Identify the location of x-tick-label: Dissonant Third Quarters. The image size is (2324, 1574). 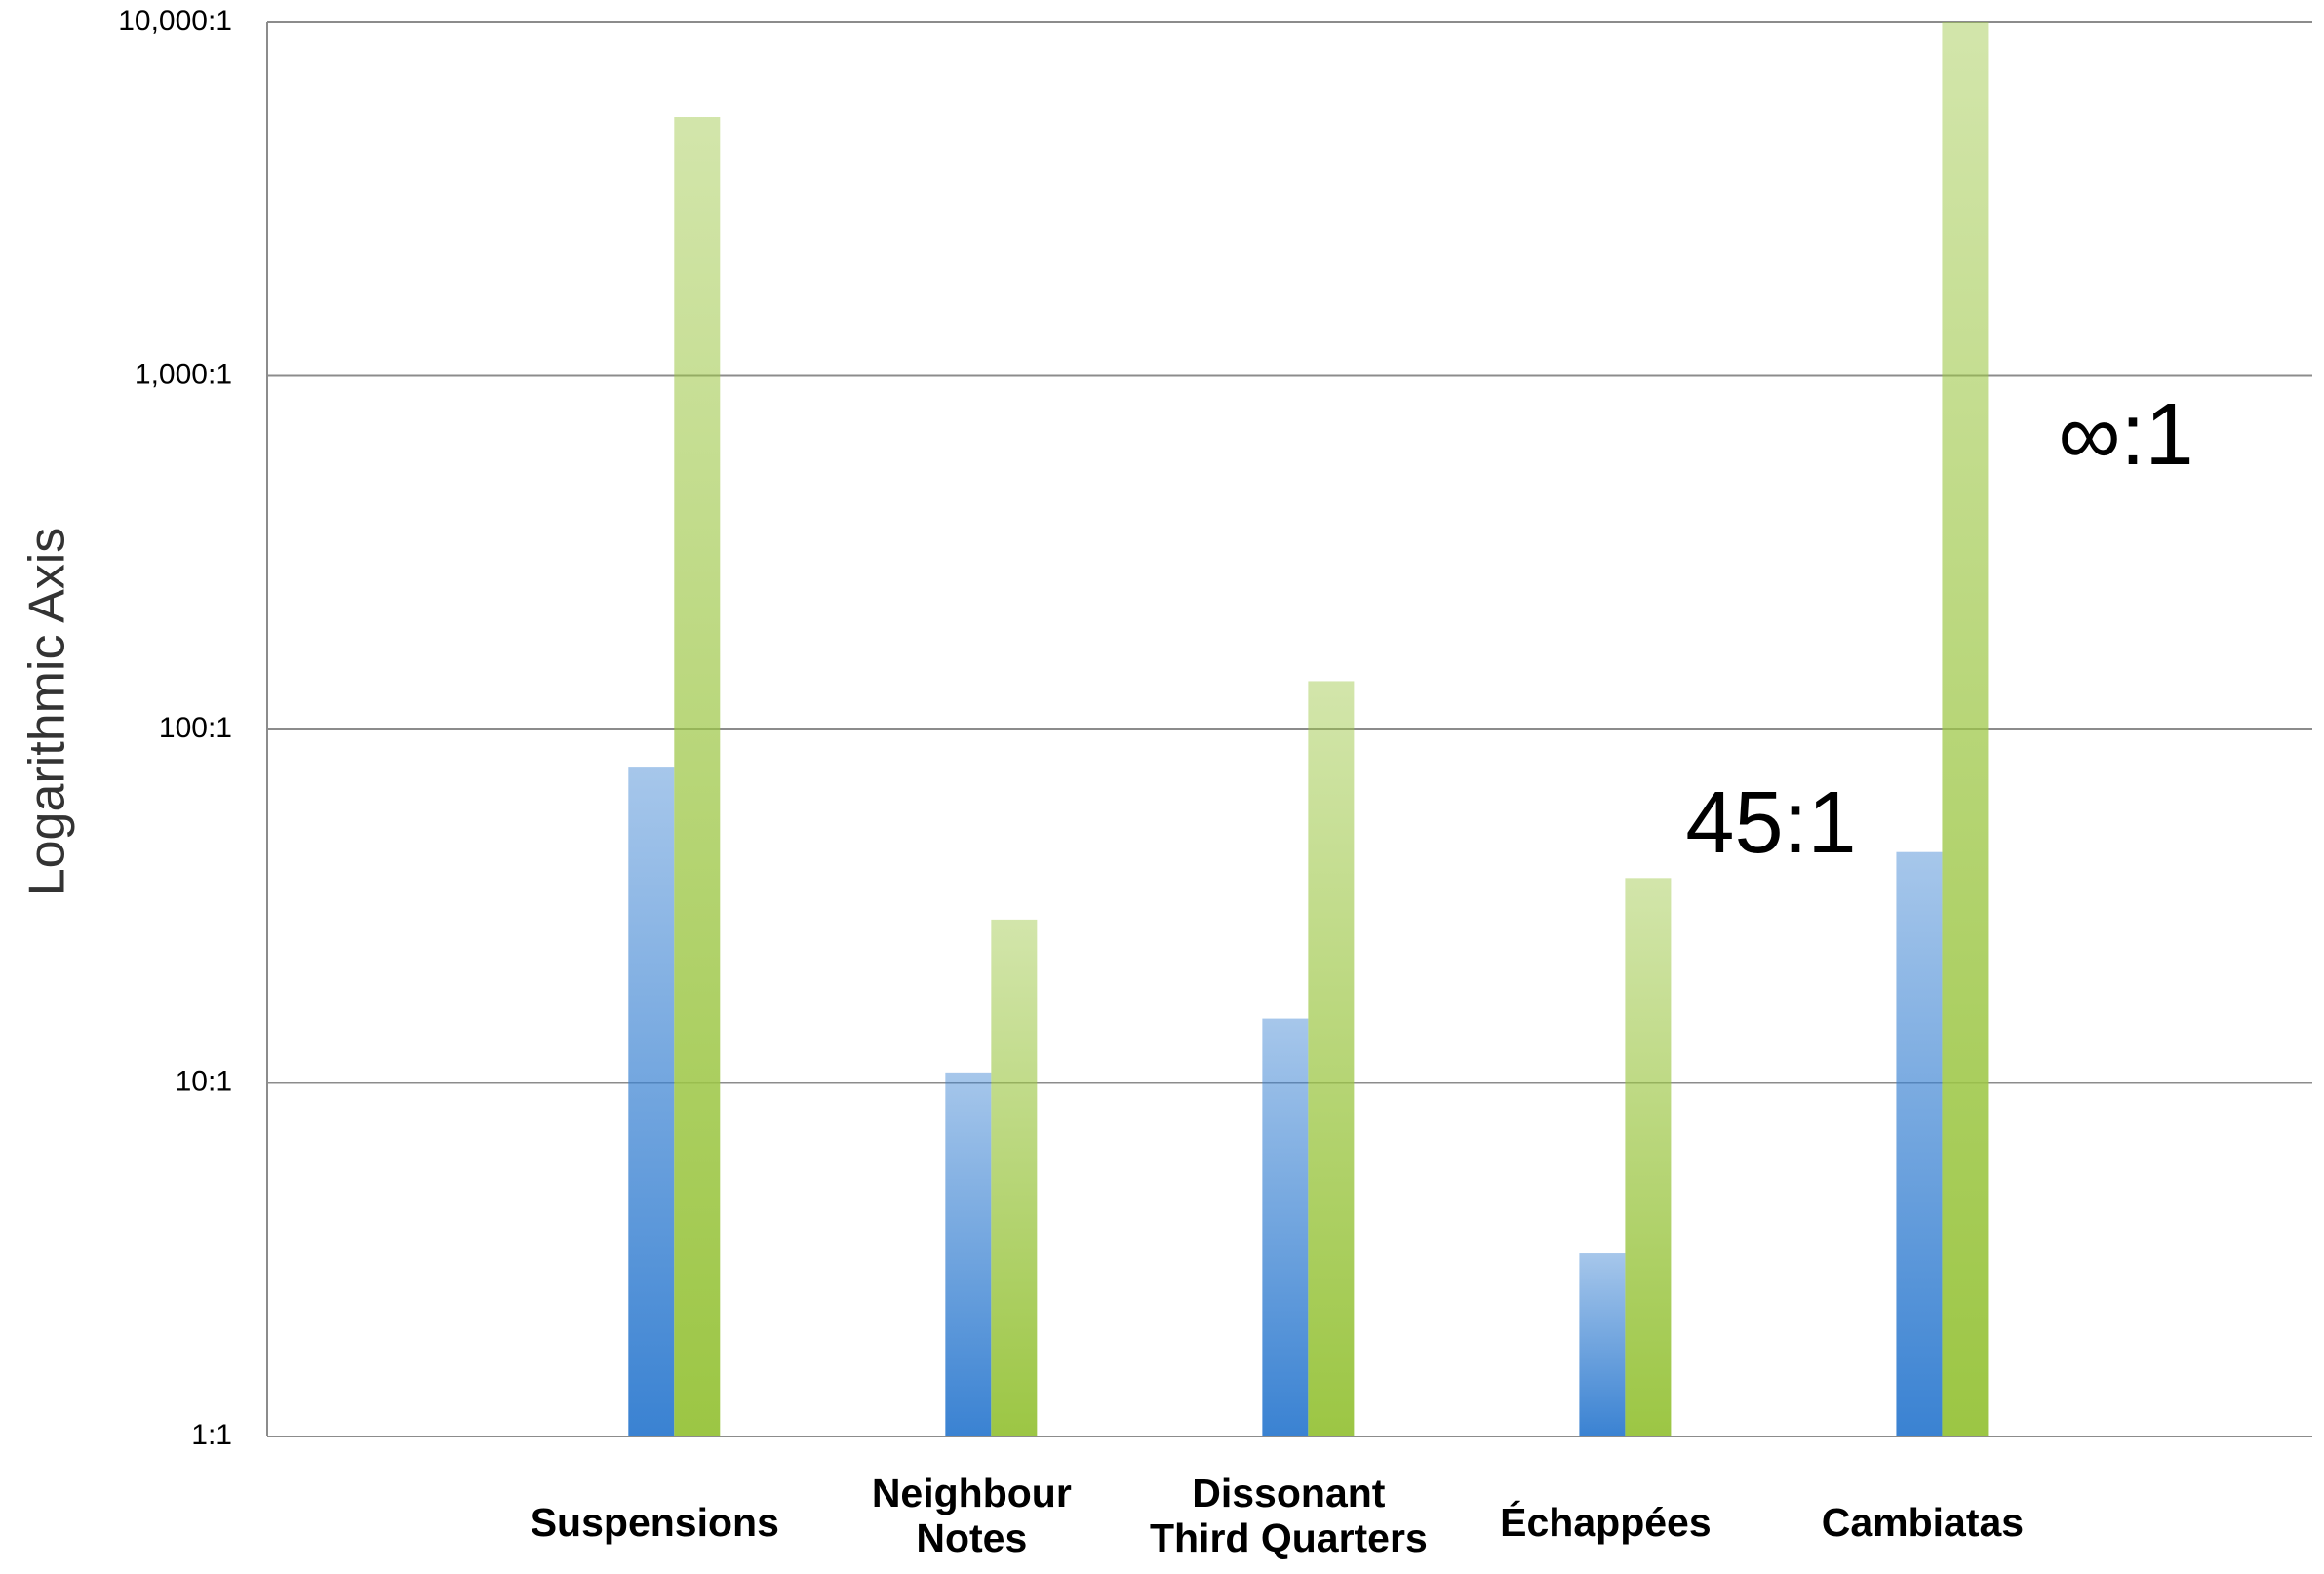
(1288, 1515).